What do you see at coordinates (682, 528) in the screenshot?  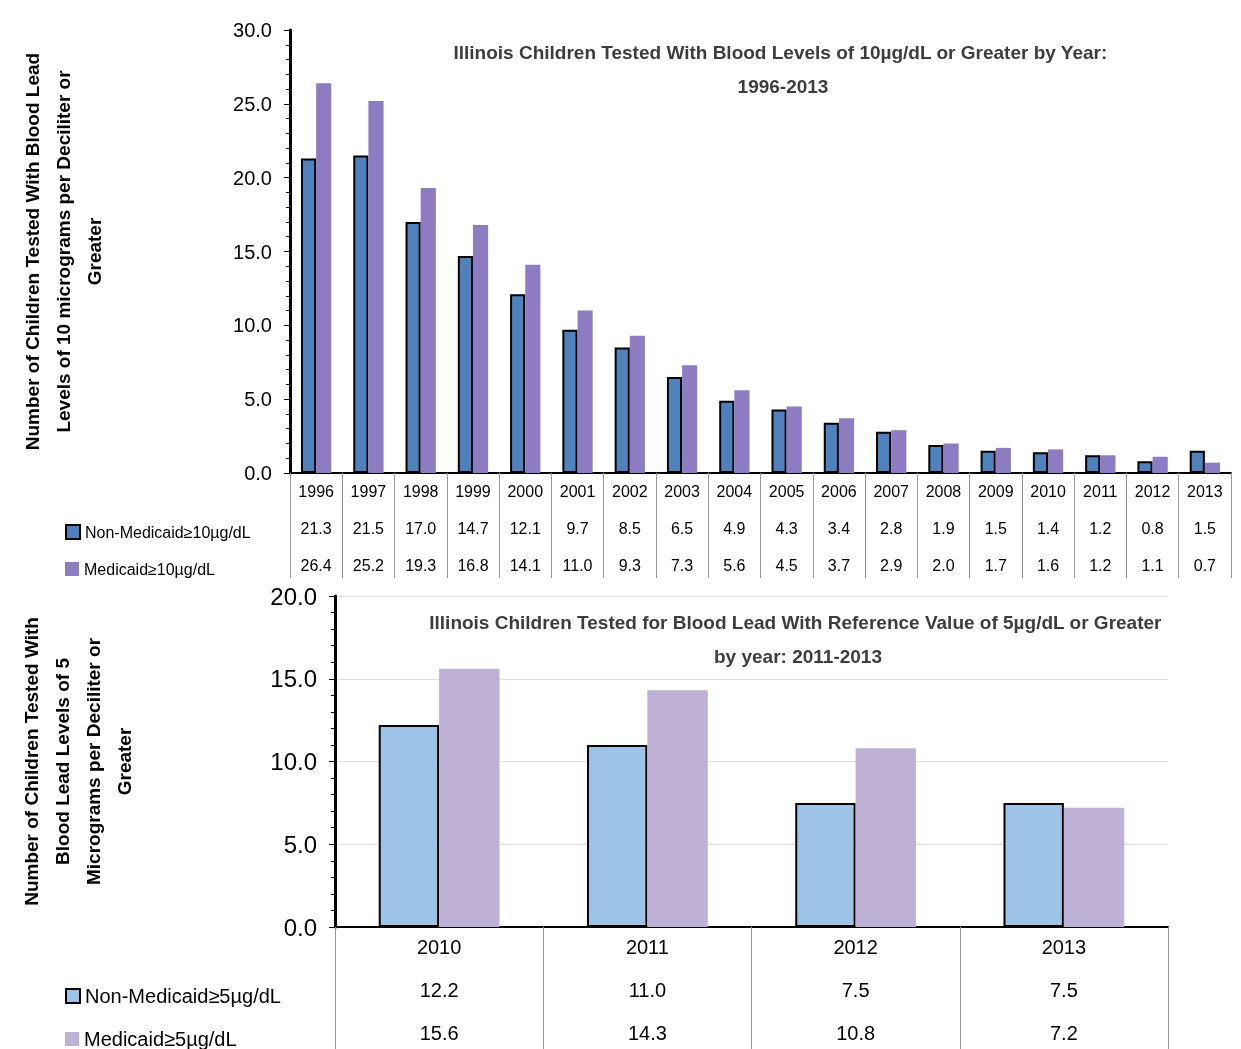 I see `data-label: 6.5` at bounding box center [682, 528].